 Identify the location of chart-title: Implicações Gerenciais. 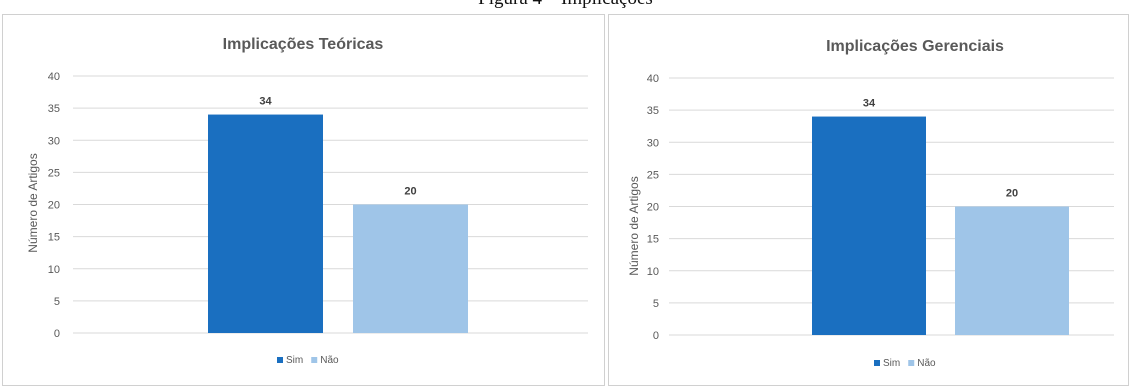
(915, 46).